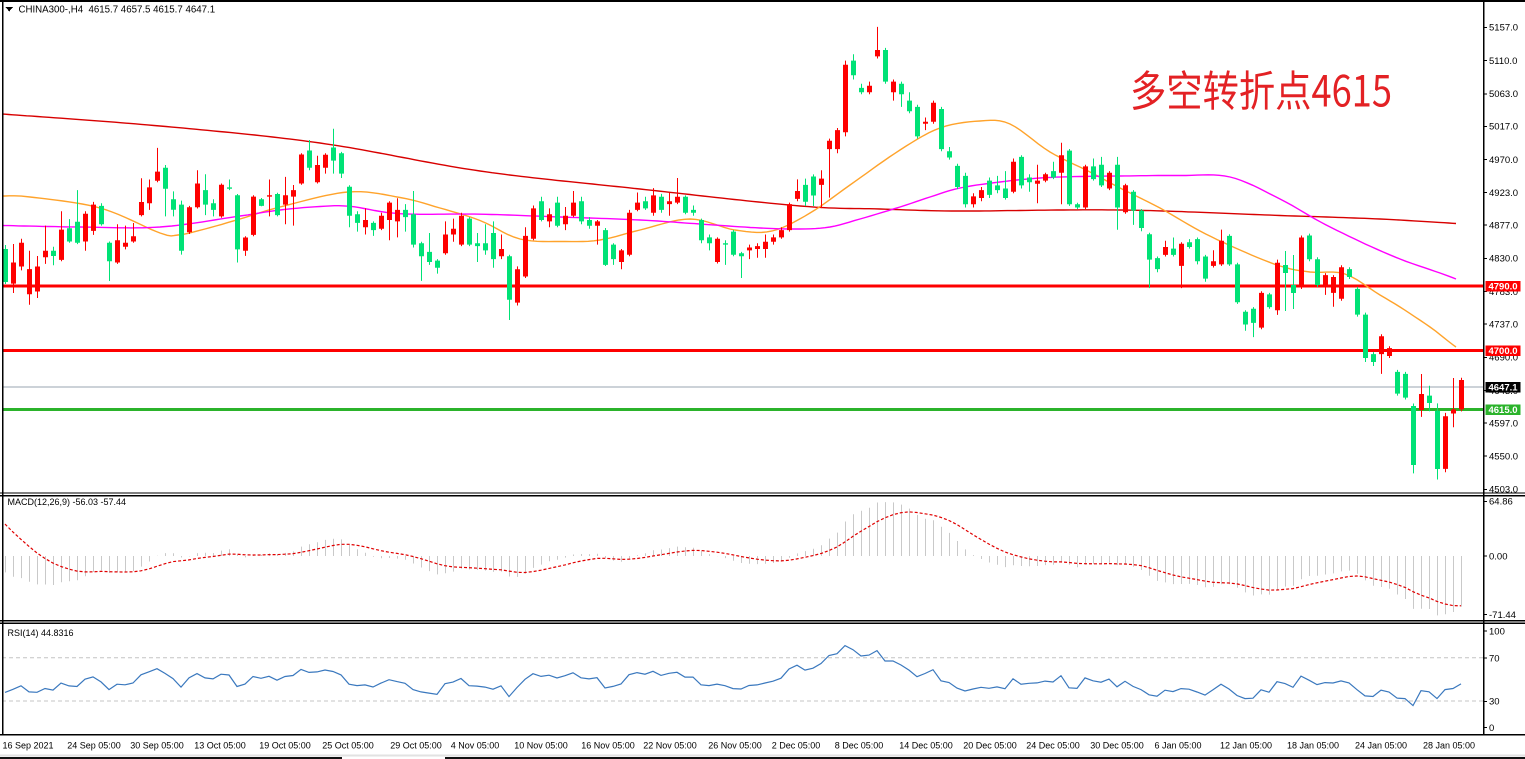 This screenshot has height=759, width=1525. I want to click on svg-text: 4830.0, so click(1503, 259).